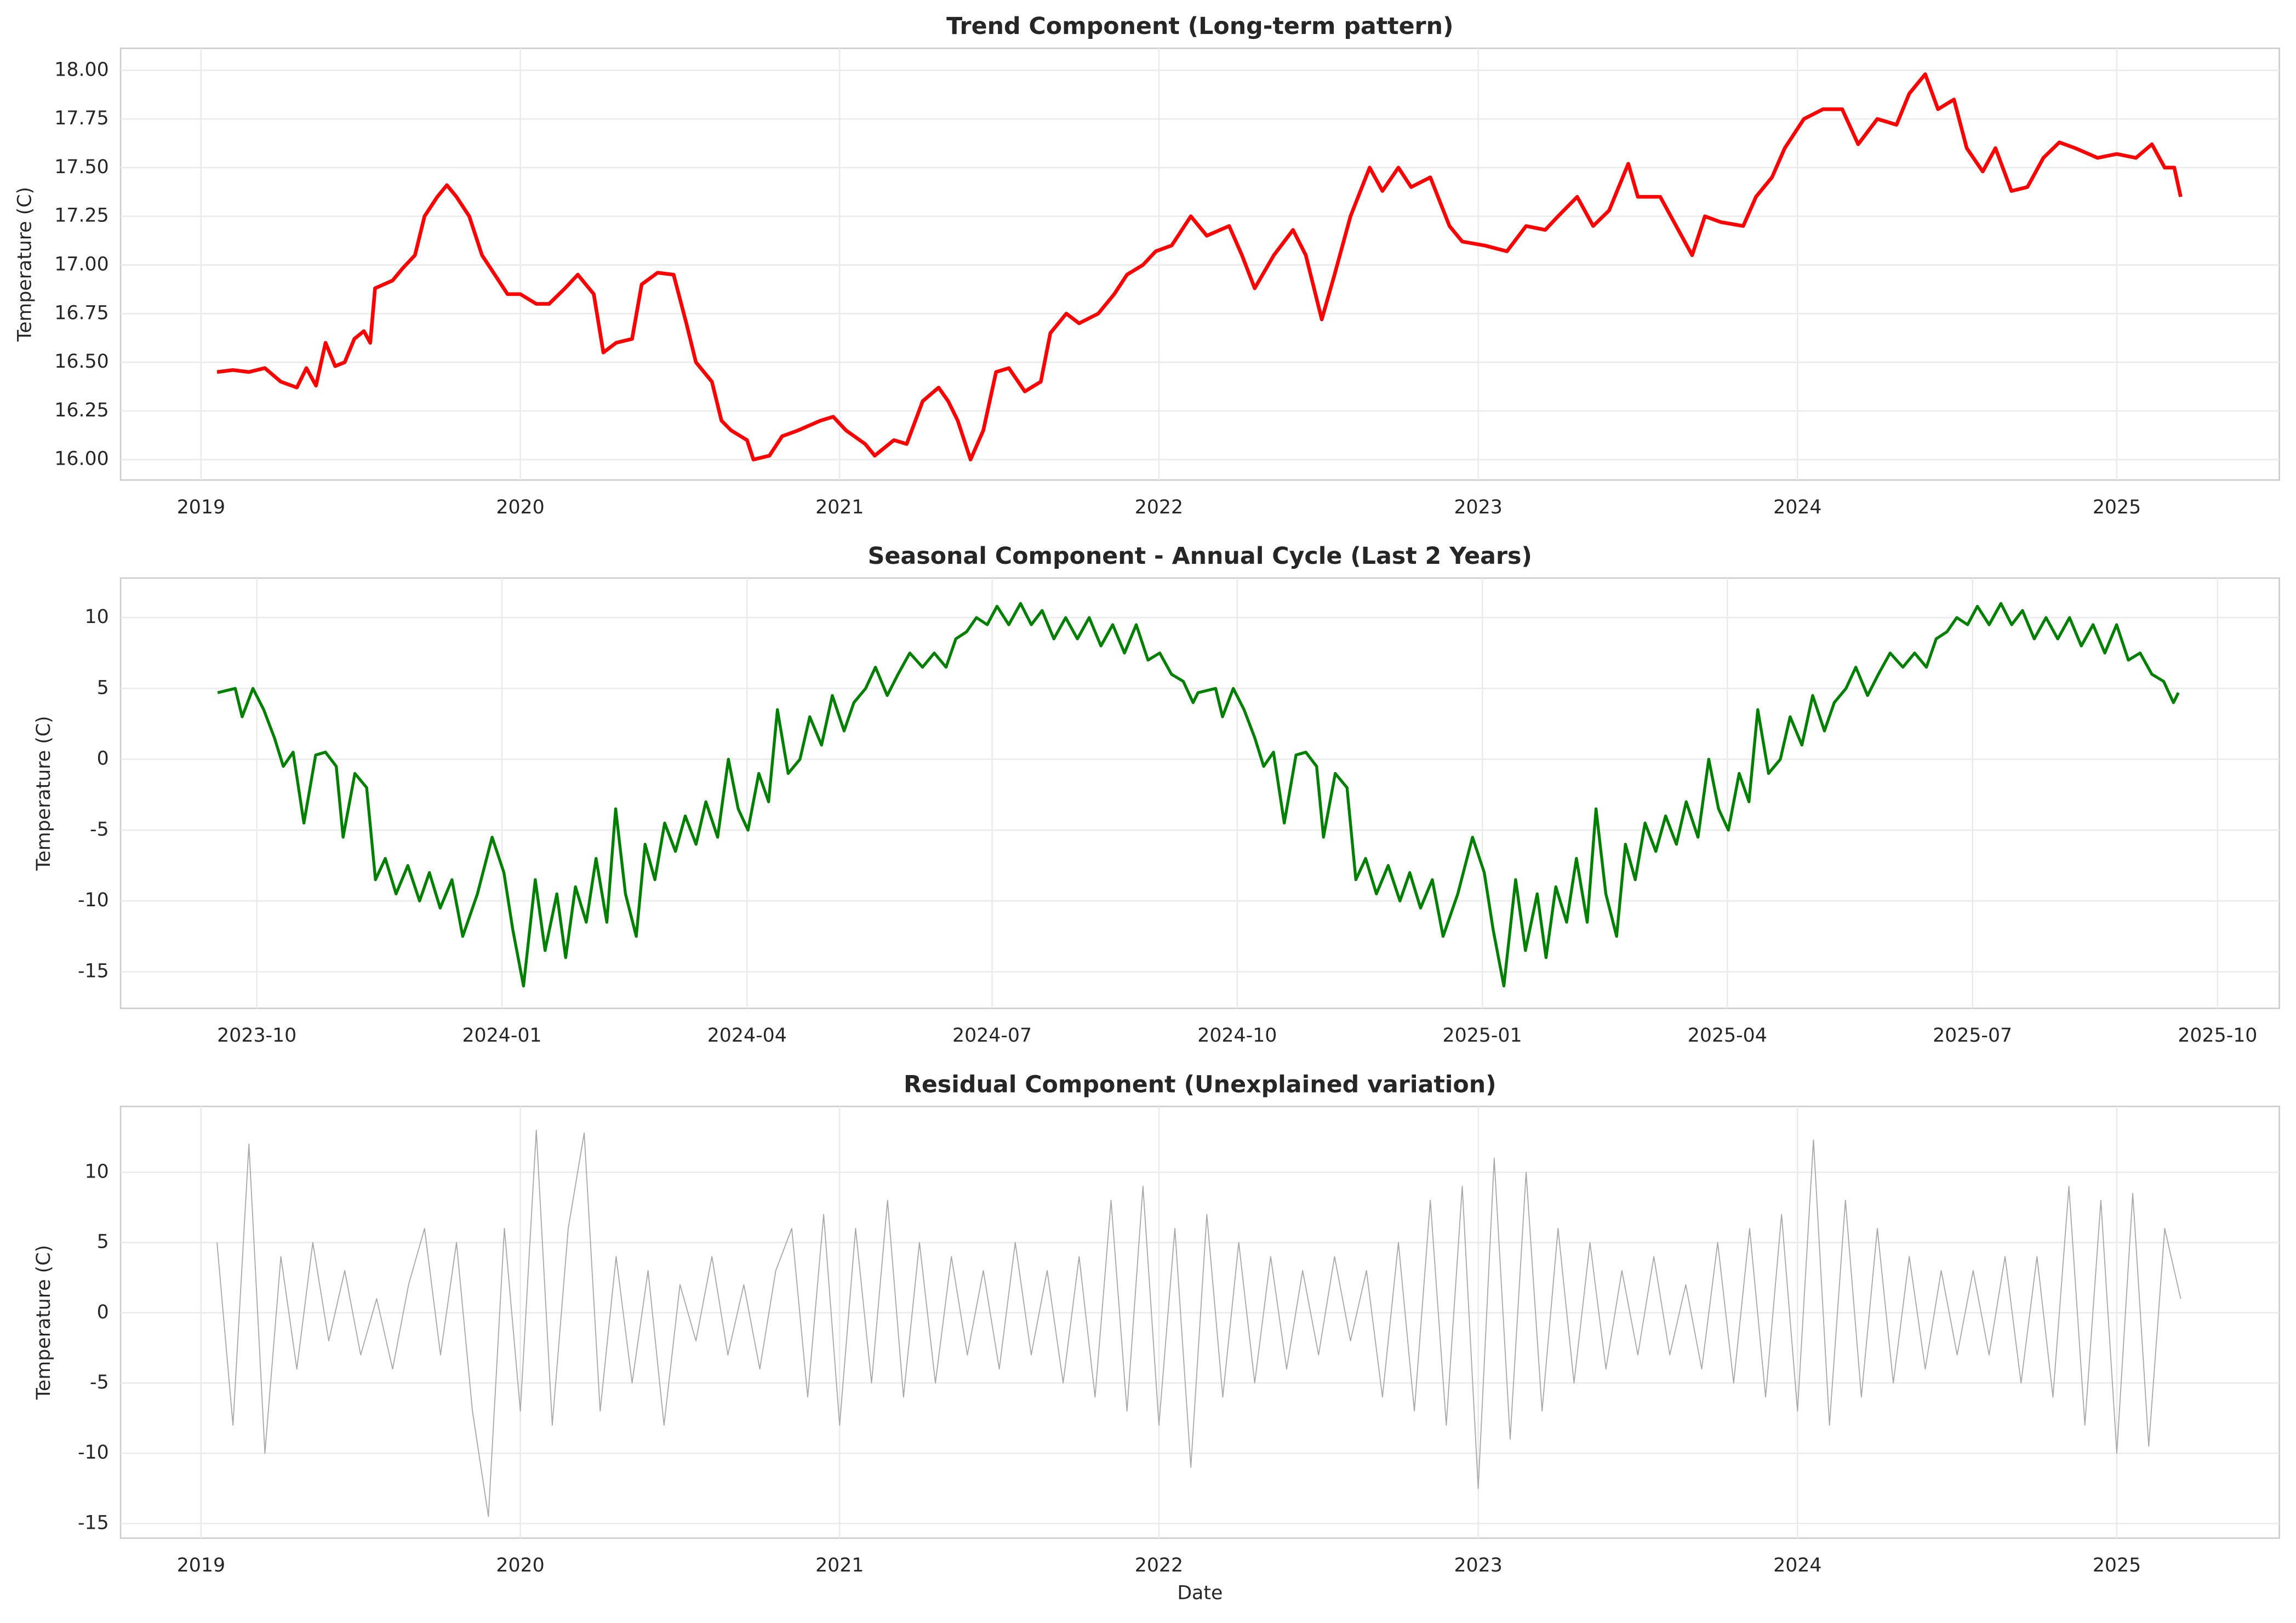 This screenshot has height=1623, width=2296. Describe the element at coordinates (2217, 1036) in the screenshot. I see `x-tick-label: 2025-10` at that location.